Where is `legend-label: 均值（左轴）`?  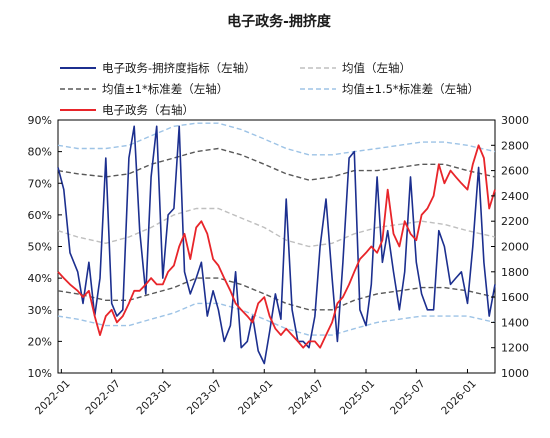 legend-label: 均值（左轴） is located at coordinates (376, 68).